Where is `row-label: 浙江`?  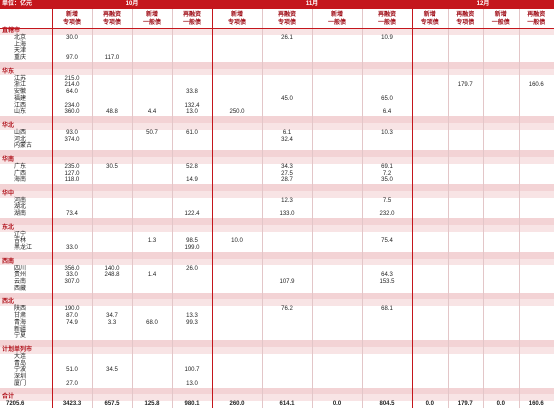 row-label: 浙江 is located at coordinates (20, 85).